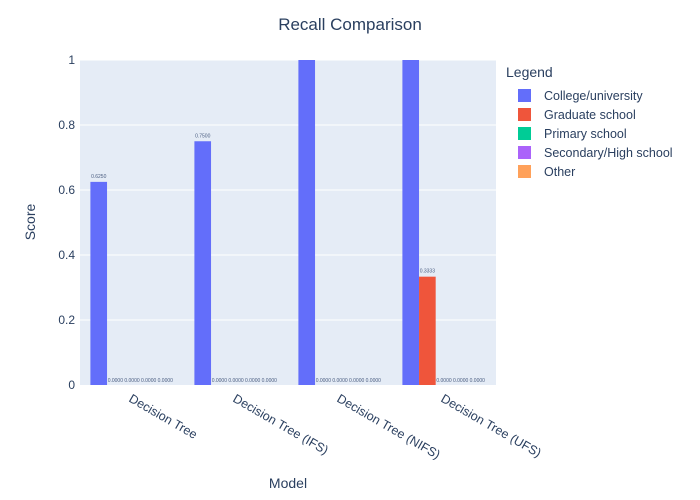 This screenshot has height=500, width=700. I want to click on legend-item: Secondary/High school, so click(589, 152).